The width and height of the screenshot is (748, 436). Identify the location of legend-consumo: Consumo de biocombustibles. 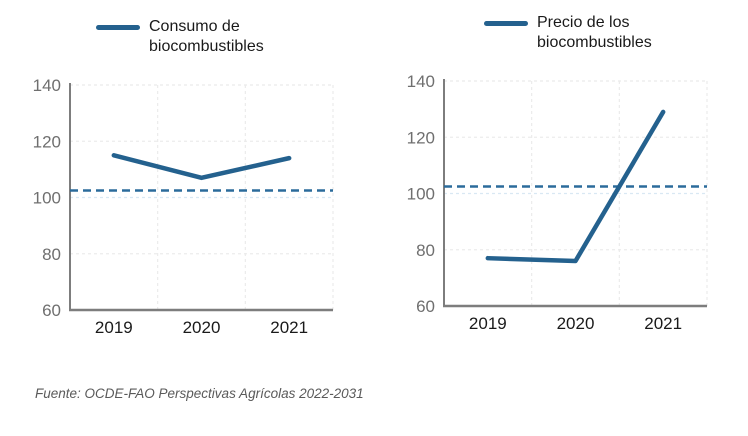
(235, 37).